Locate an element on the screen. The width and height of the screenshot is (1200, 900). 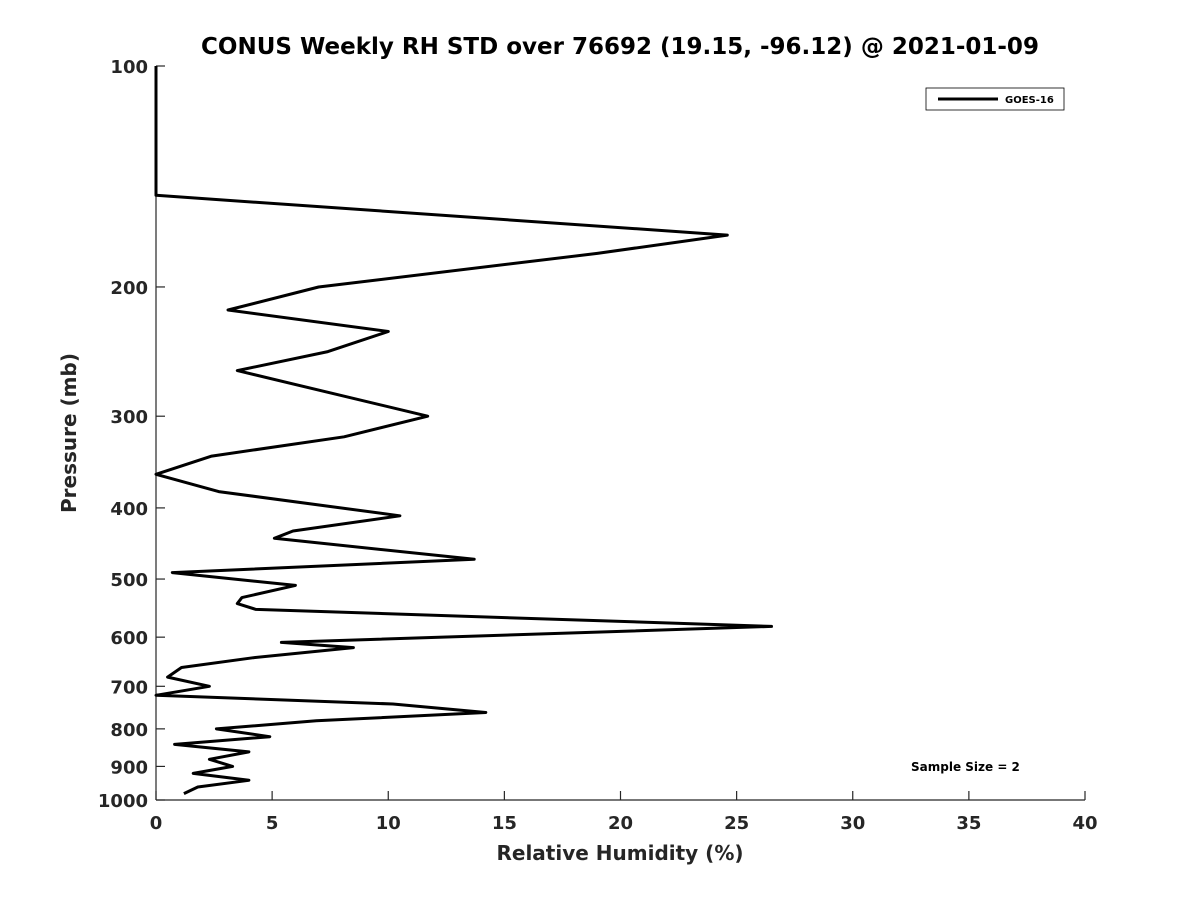
y-tick-label: 500 is located at coordinates (129, 580).